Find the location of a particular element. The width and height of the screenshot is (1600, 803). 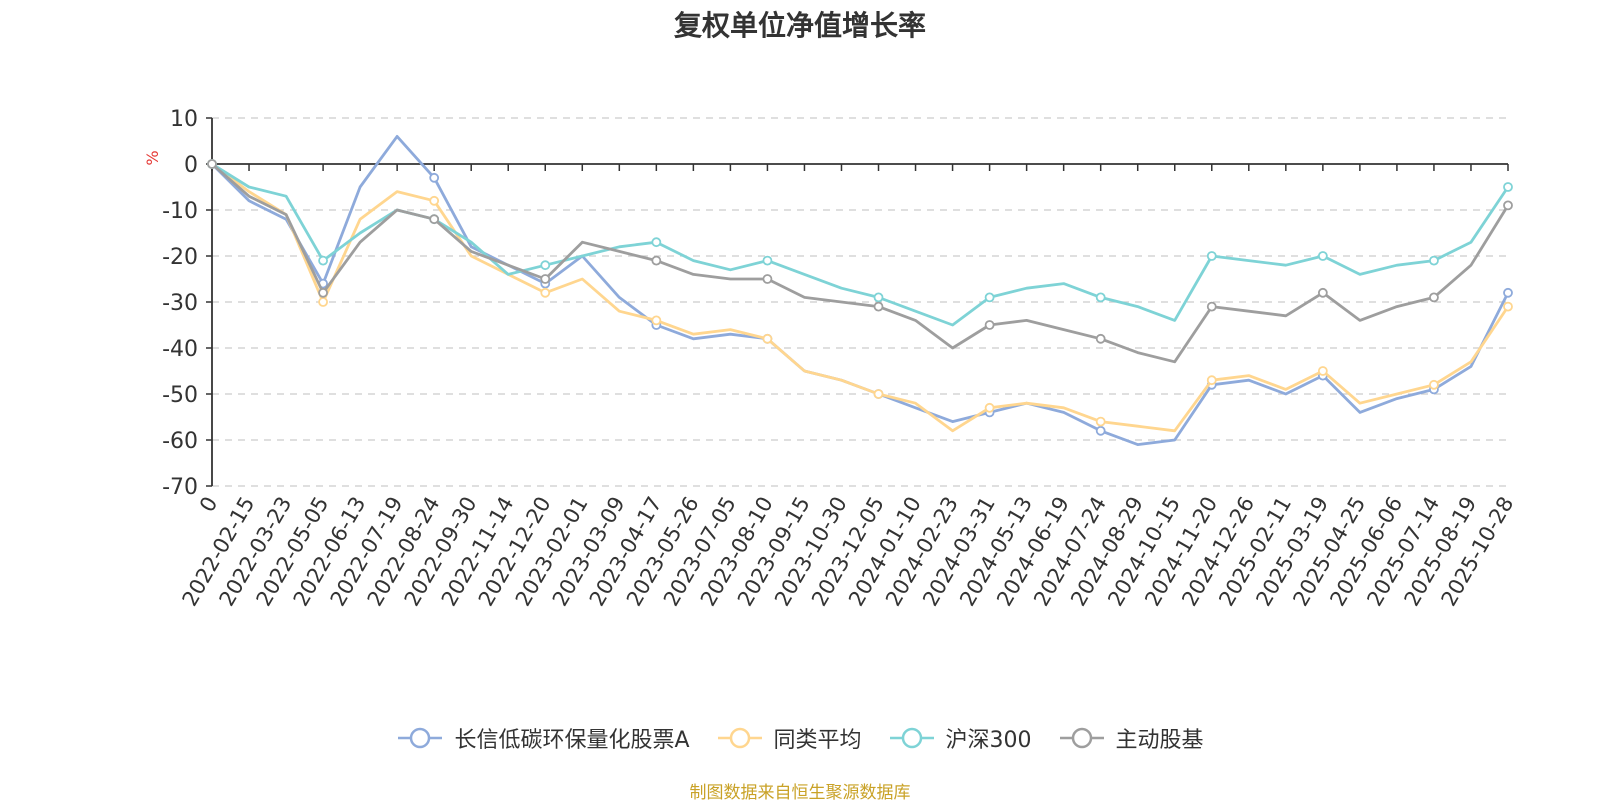

y-tick-label: -70 is located at coordinates (180, 487).